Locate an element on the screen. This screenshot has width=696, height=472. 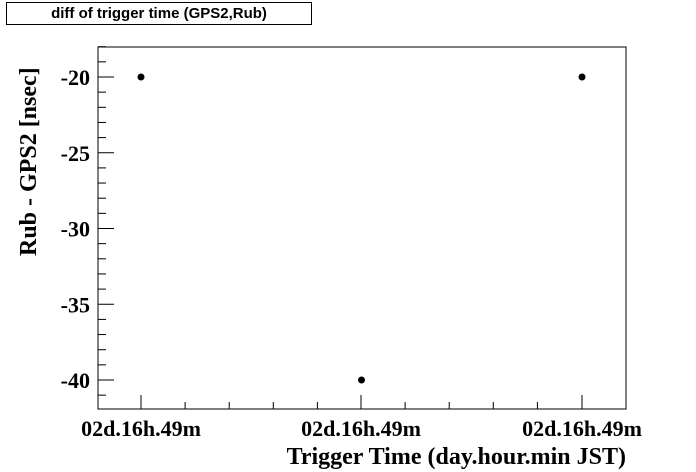
y-axis-title: Rub - GPS2 [nsec] is located at coordinates (29, 161).